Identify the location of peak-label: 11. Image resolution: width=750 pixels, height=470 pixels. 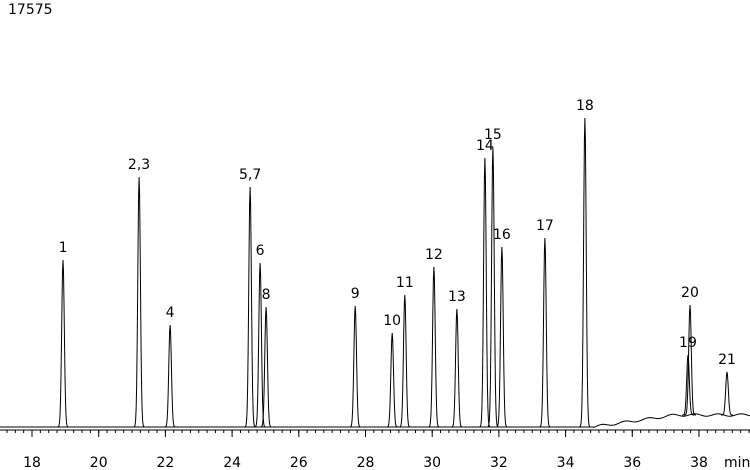
(405, 283).